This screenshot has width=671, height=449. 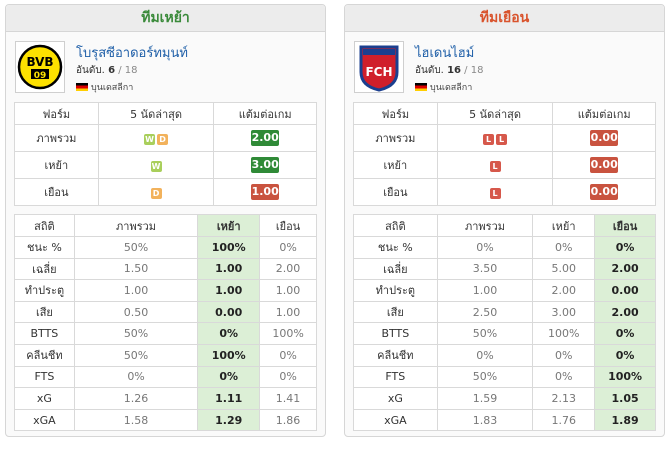 I want to click on ppg-cell: 2.00, so click(x=265, y=138).